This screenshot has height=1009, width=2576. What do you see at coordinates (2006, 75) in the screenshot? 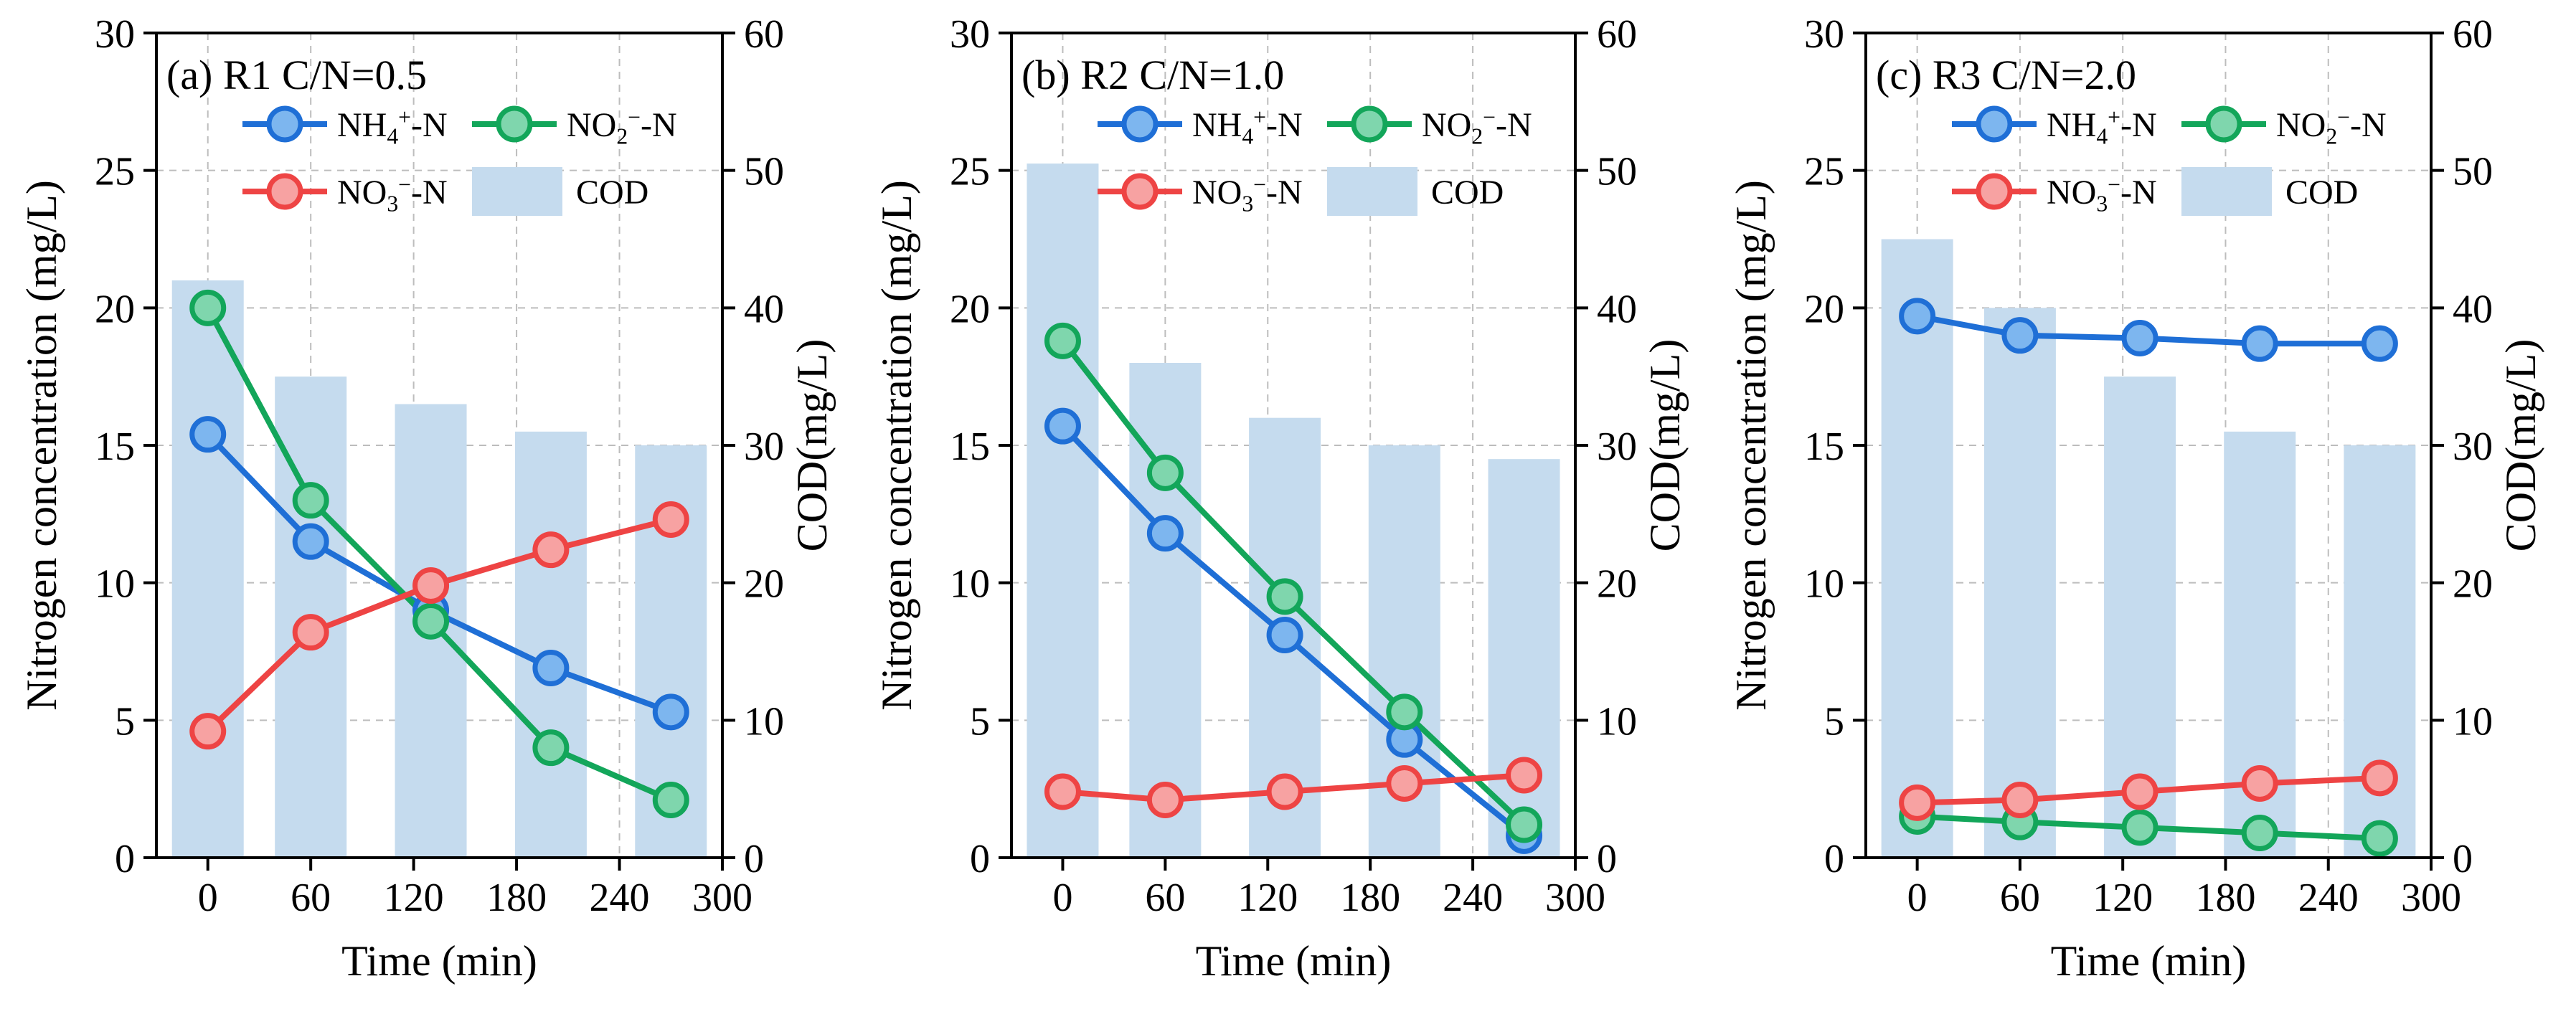
I see `panel-title: (c) R3 C/N=2.0` at bounding box center [2006, 75].